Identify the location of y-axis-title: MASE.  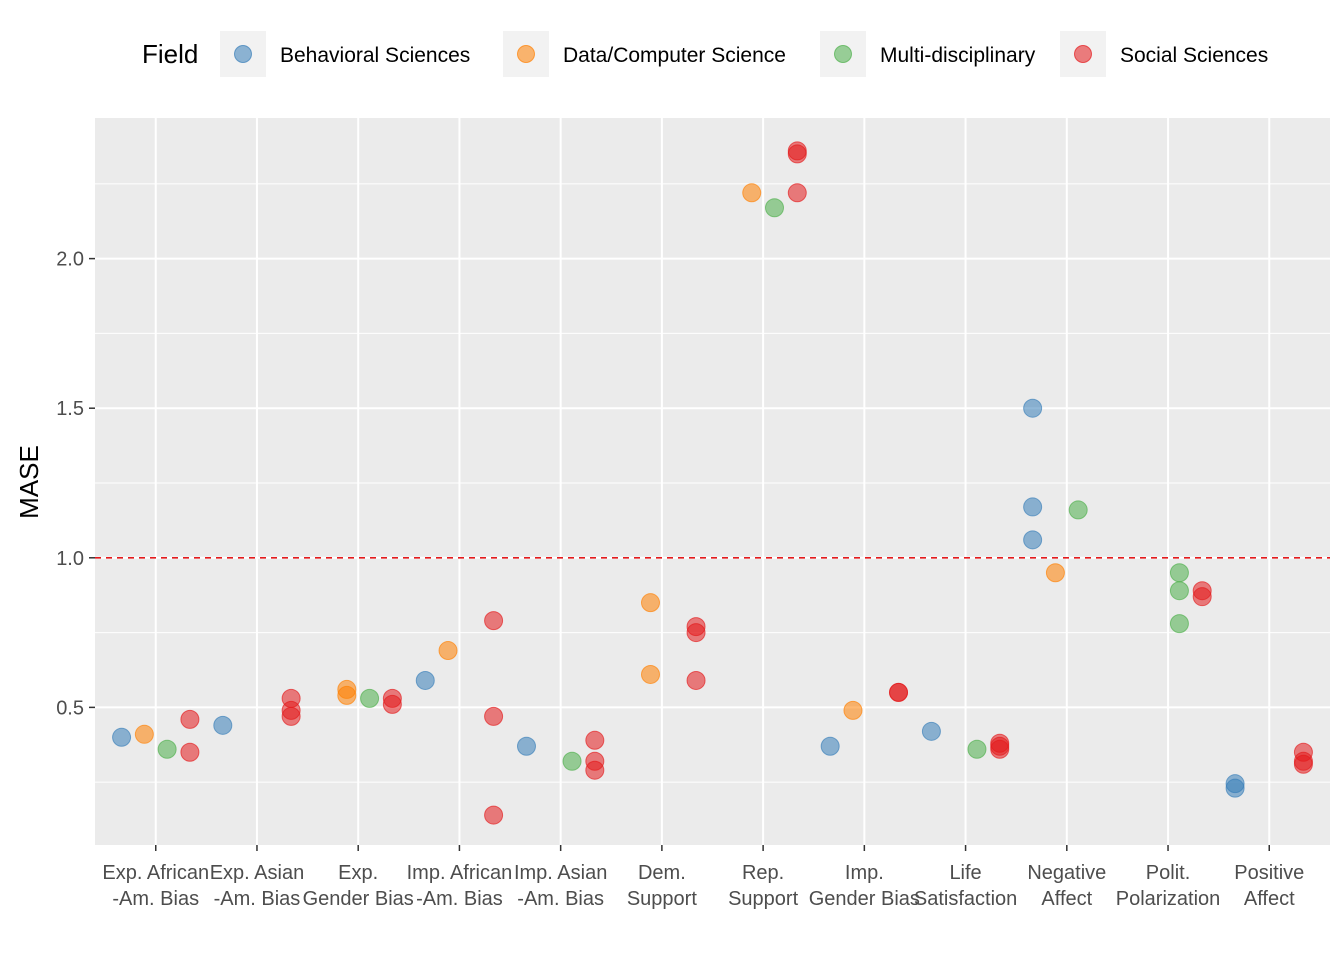
(29, 482).